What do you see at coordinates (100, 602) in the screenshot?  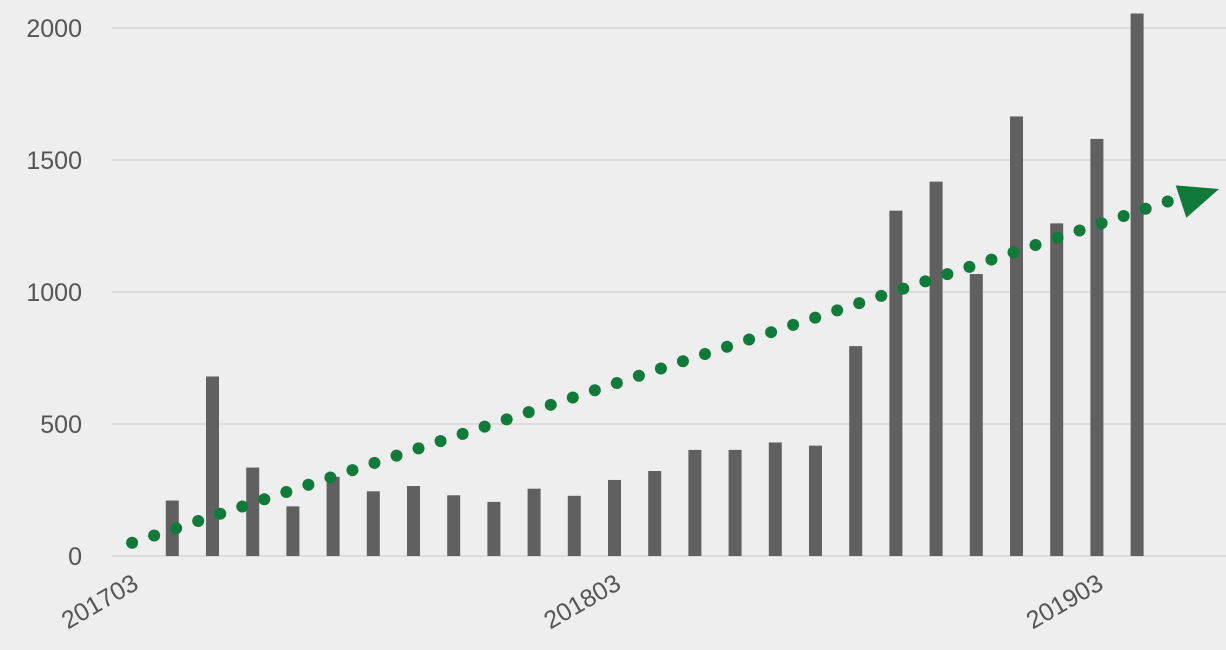 I see `x-tick-label: 201703` at bounding box center [100, 602].